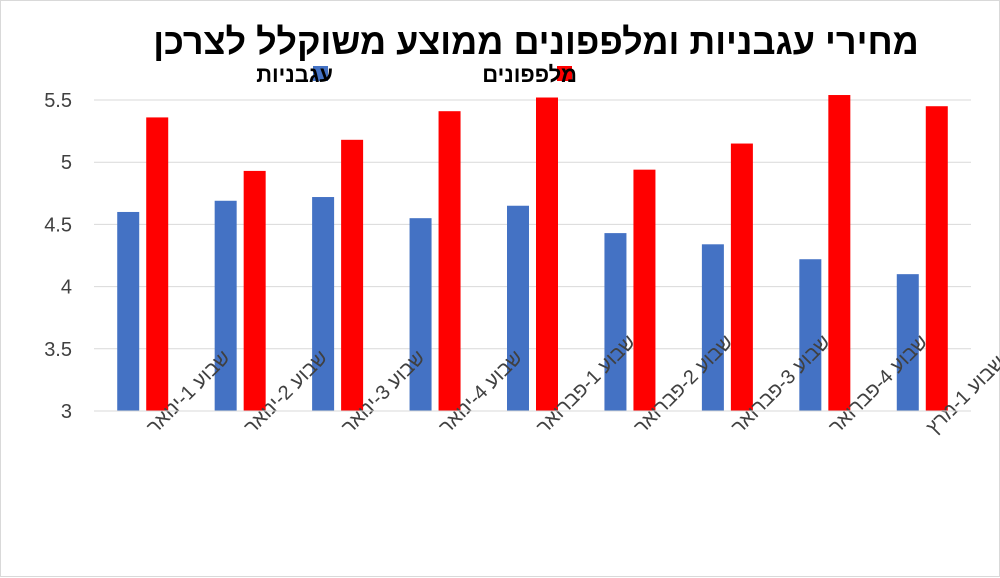  I want to click on legend-swatch-tomatoes, so click(320, 73).